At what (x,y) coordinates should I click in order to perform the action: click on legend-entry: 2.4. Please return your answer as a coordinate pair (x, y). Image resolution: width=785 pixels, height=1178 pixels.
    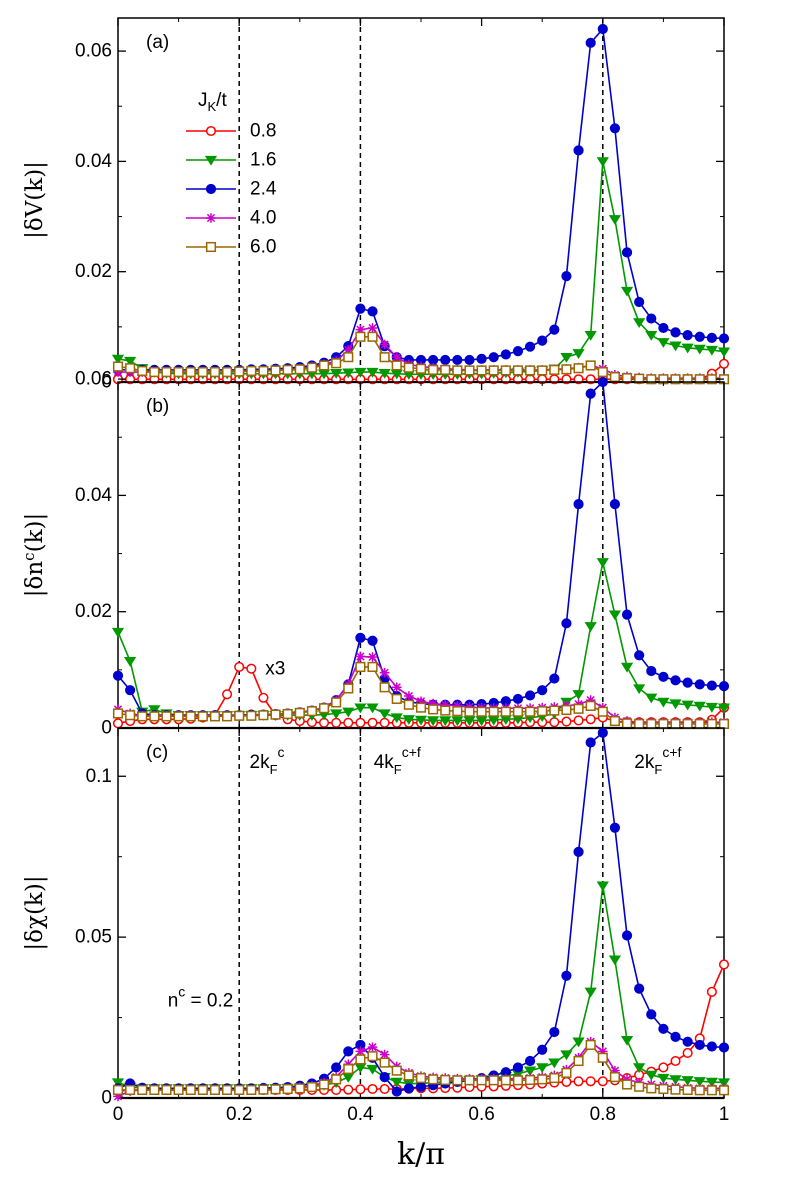
    Looking at the image, I should click on (231, 189).